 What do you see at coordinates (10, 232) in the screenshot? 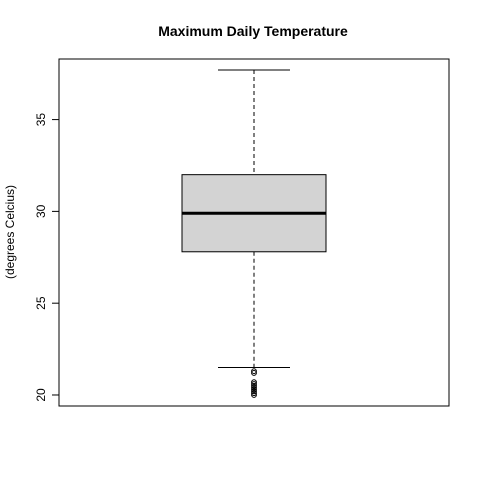
I see `y-axis-label: (degrees Celcius)` at bounding box center [10, 232].